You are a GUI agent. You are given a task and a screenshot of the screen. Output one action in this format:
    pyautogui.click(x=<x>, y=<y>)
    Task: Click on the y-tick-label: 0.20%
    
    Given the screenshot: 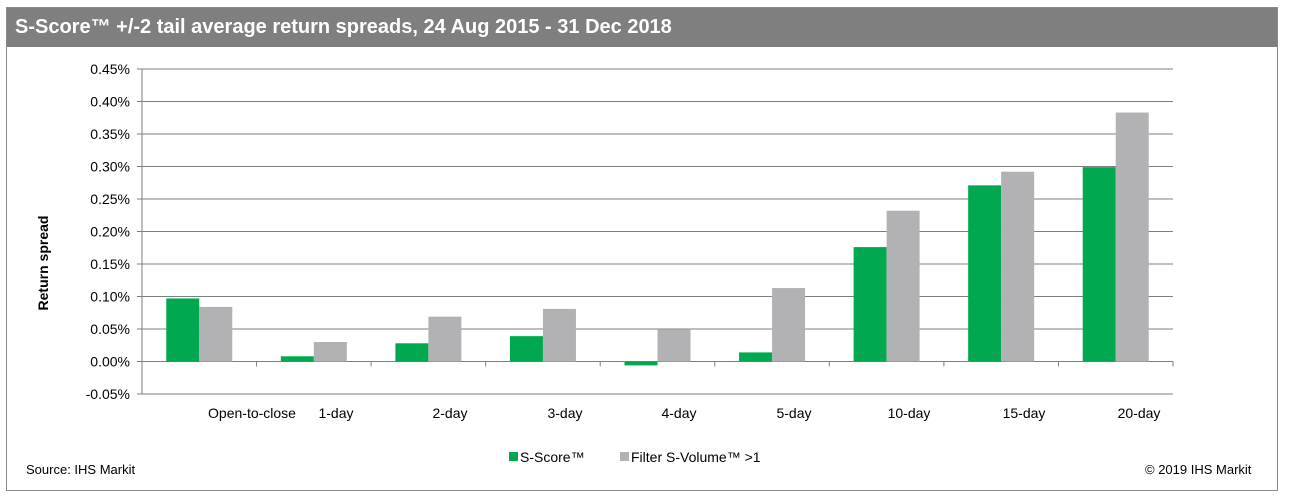 What is the action you would take?
    pyautogui.click(x=110, y=232)
    